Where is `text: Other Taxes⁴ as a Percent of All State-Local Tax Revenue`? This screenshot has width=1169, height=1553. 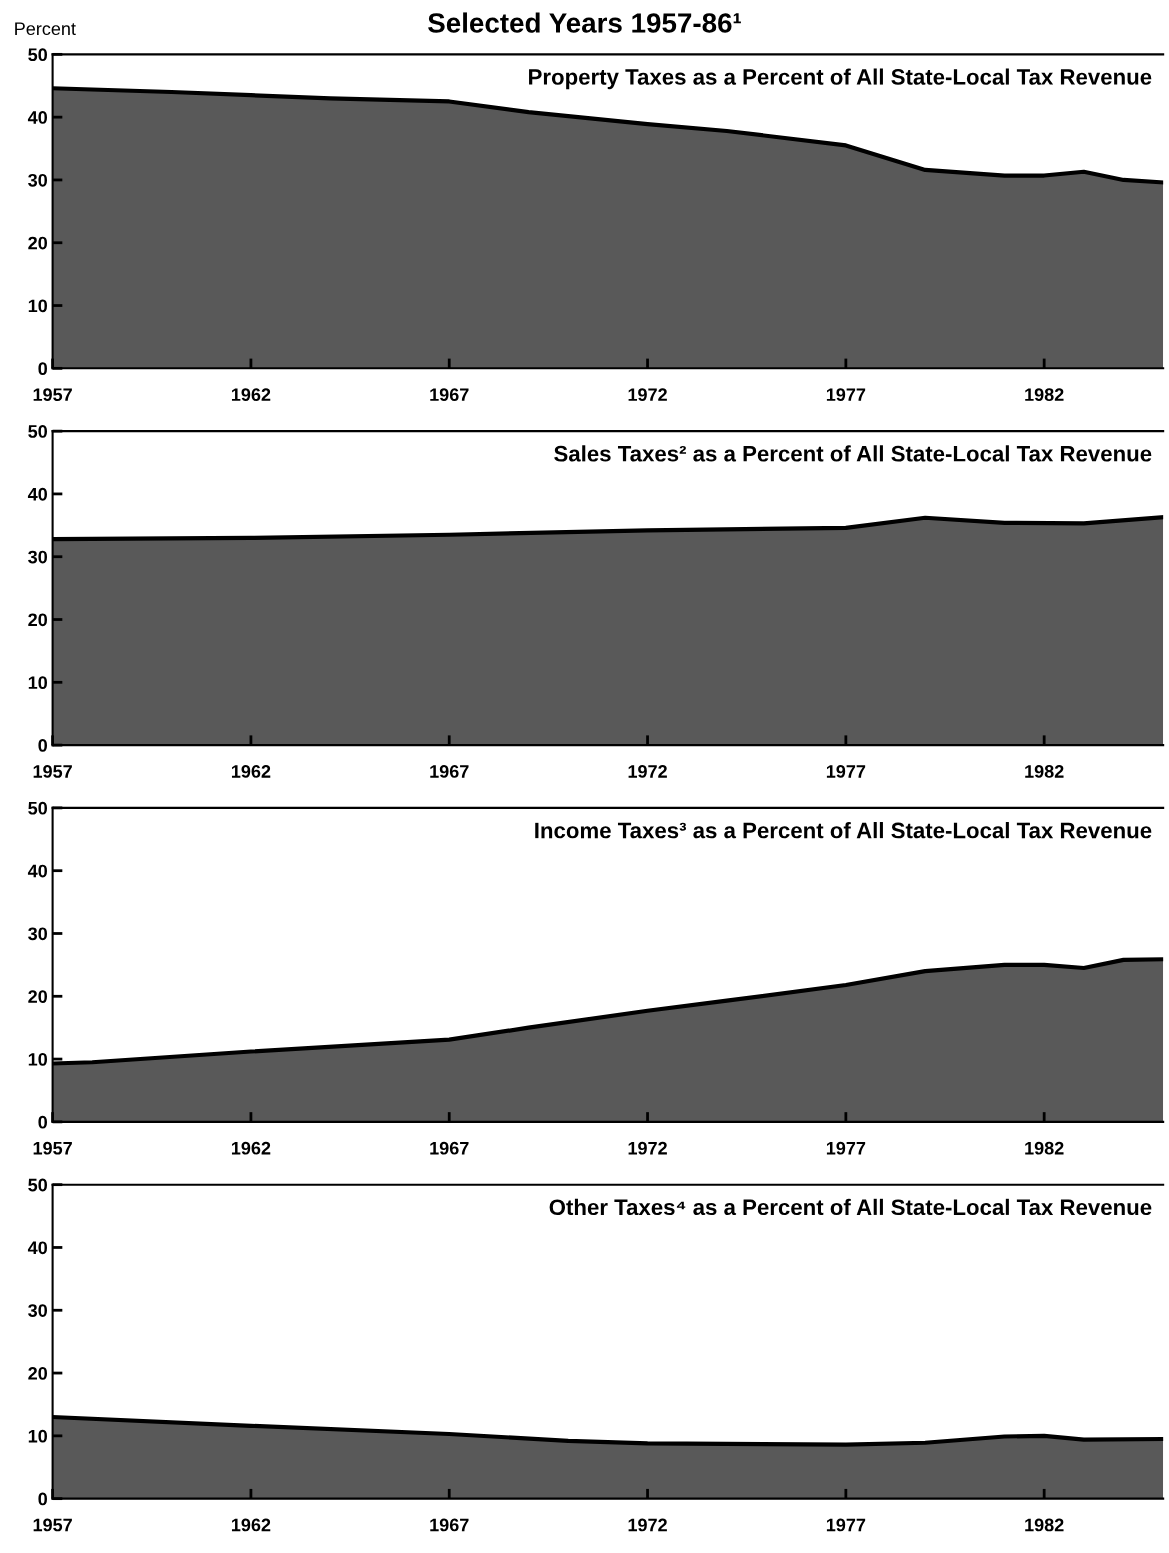
text: Other Taxes⁴ as a Percent of All State-Local Tax Revenue is located at coordinates (850, 1207).